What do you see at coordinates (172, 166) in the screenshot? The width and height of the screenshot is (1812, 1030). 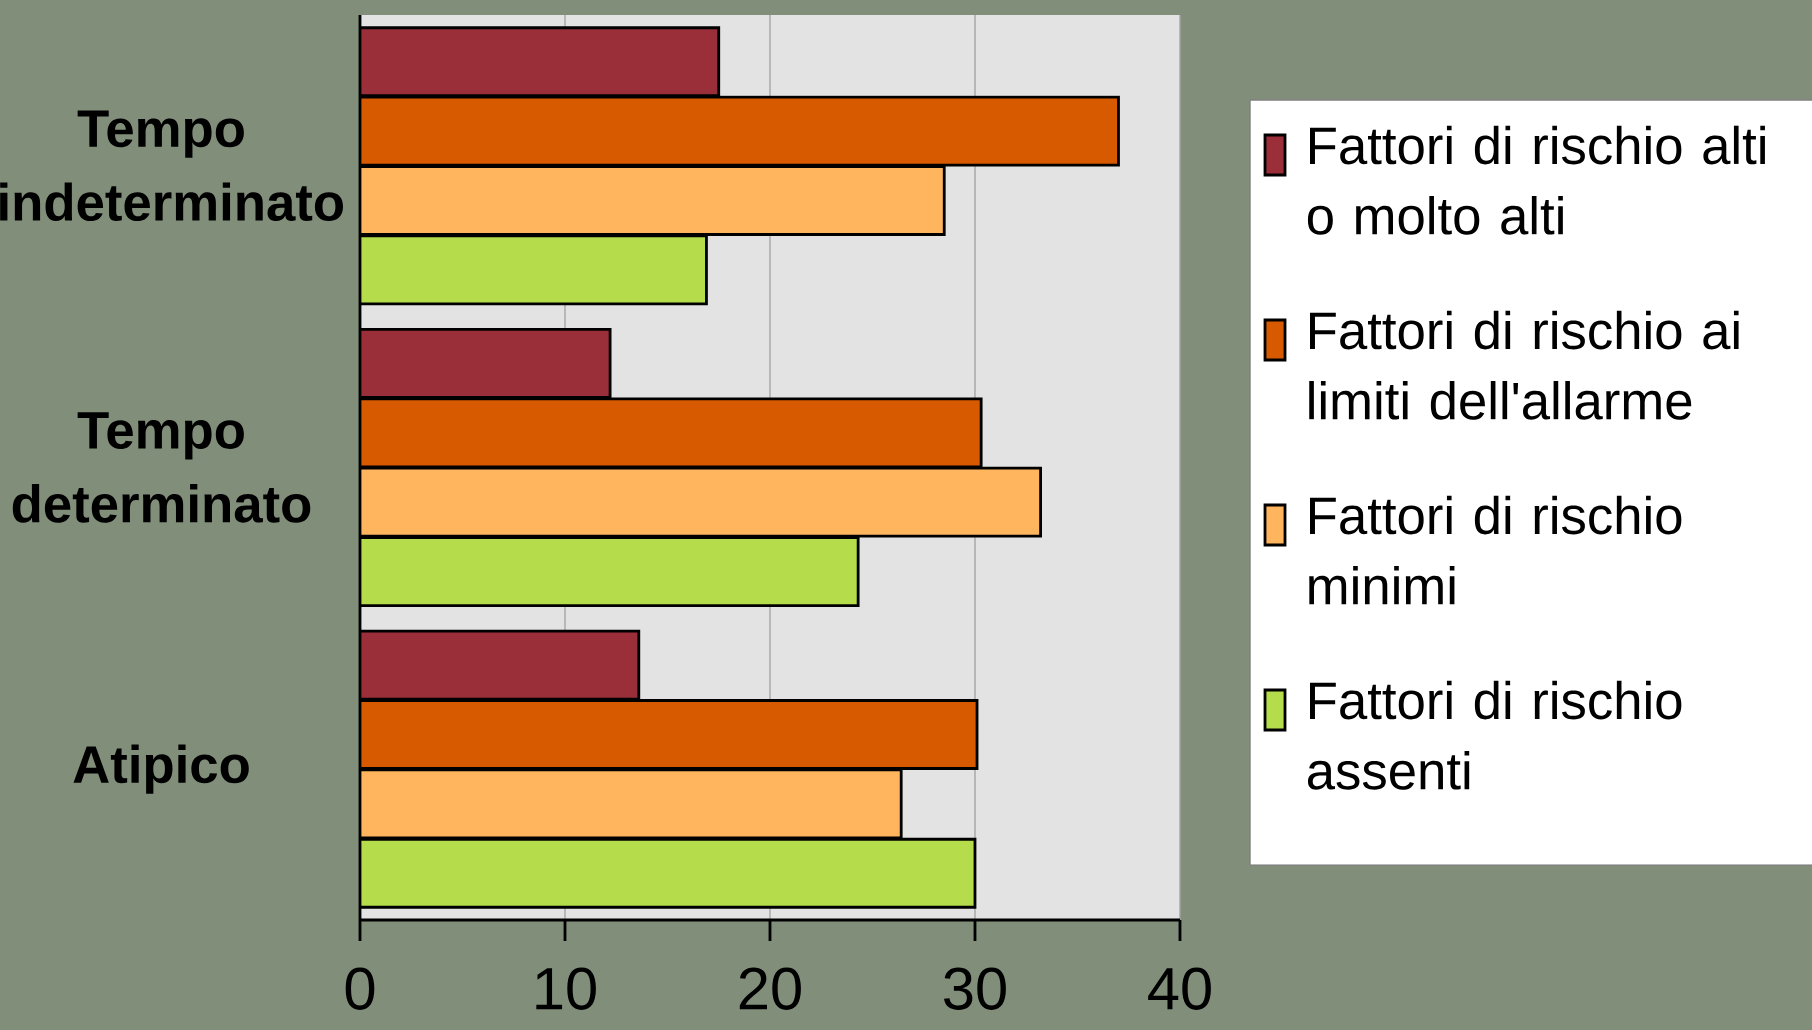 I see `y-tick-label: Tempo indeterminato` at bounding box center [172, 166].